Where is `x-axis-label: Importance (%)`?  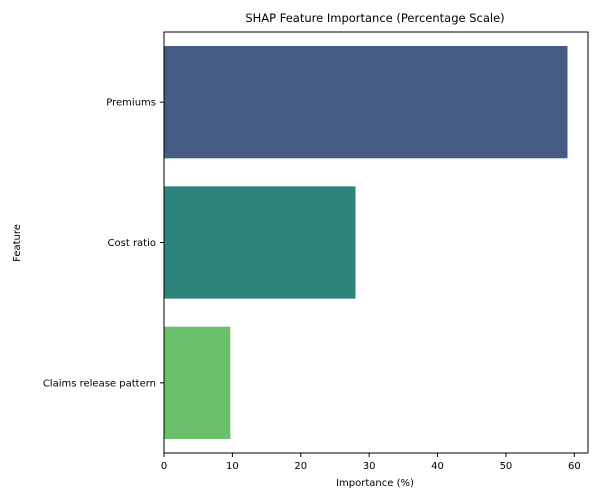
x-axis-label: Importance (%) is located at coordinates (375, 483).